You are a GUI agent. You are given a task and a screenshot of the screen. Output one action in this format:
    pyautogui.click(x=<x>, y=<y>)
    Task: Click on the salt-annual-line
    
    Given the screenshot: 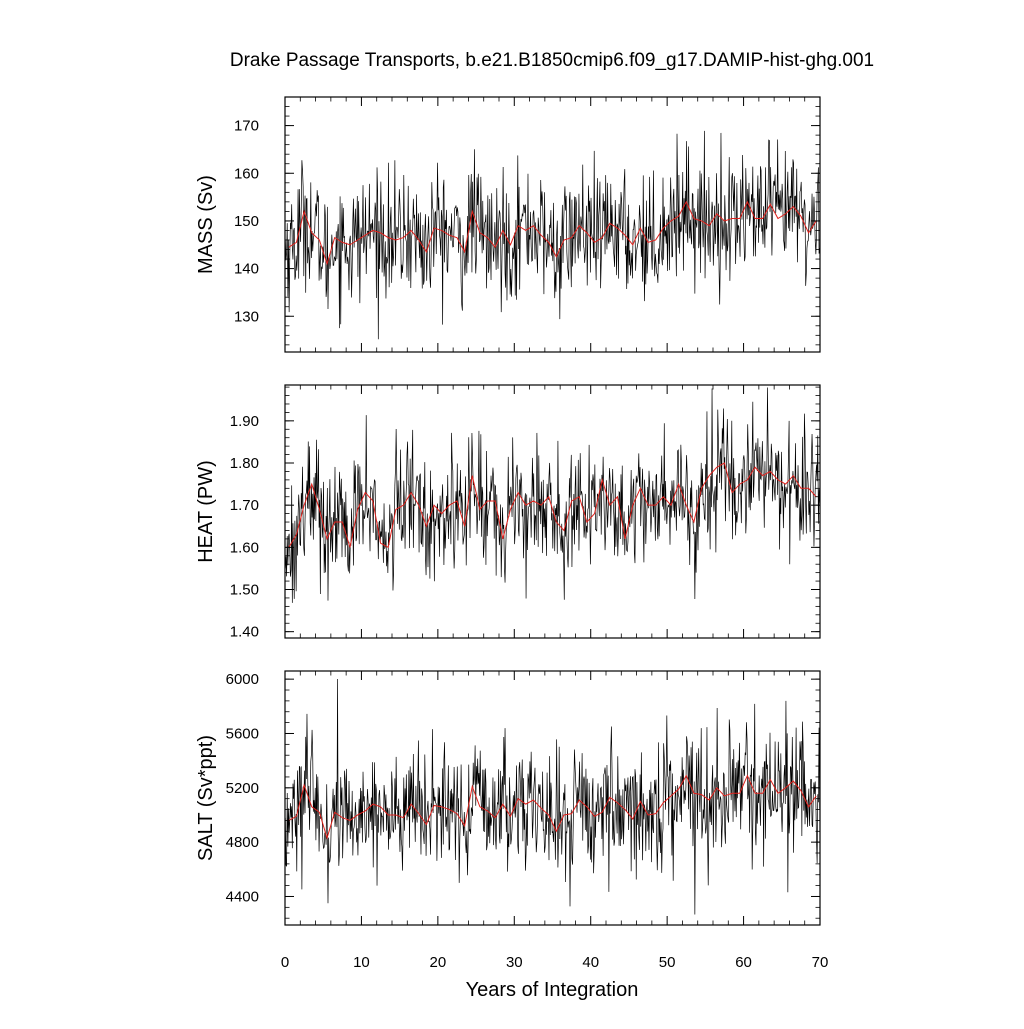 What is the action you would take?
    pyautogui.click(x=552, y=807)
    